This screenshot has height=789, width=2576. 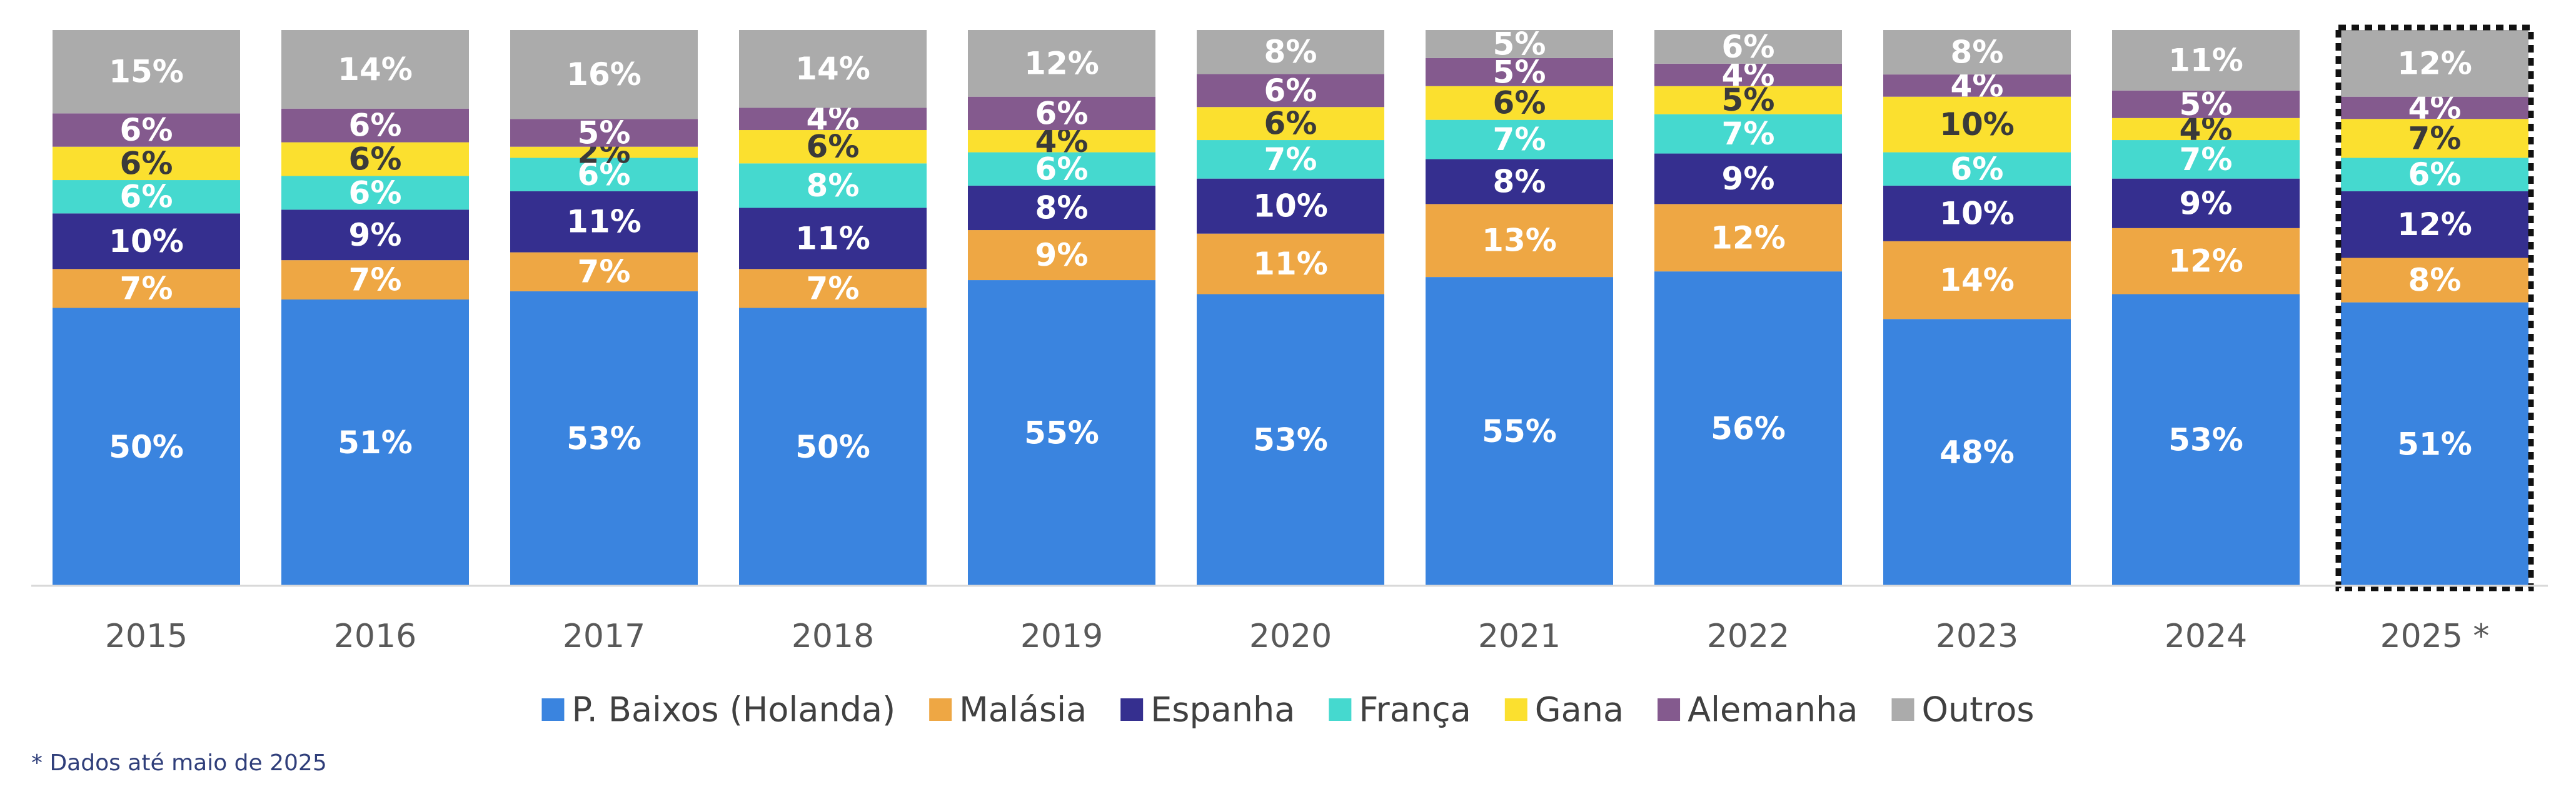 What do you see at coordinates (1008, 710) in the screenshot?
I see `legend-item: Malásia` at bounding box center [1008, 710].